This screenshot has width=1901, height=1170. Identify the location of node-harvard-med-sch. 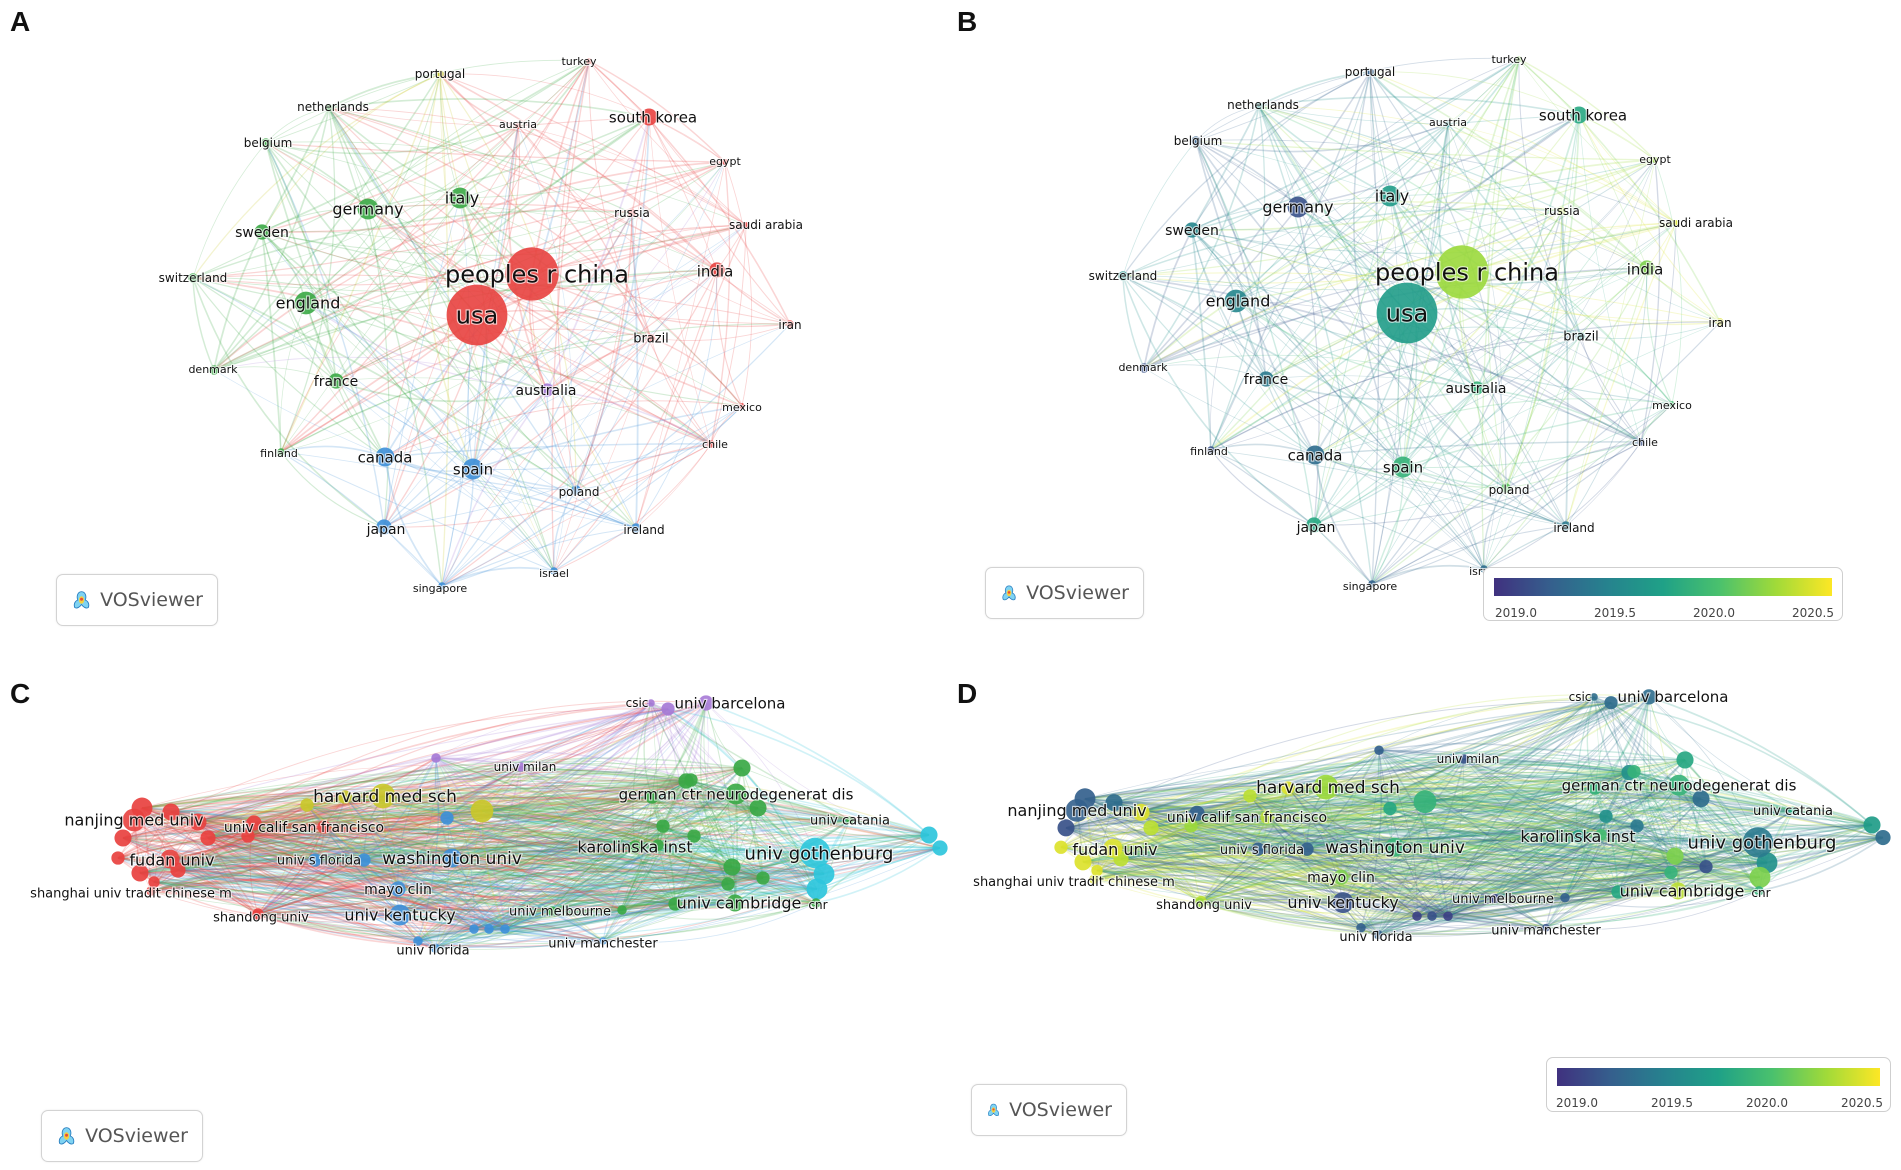
(1326, 787).